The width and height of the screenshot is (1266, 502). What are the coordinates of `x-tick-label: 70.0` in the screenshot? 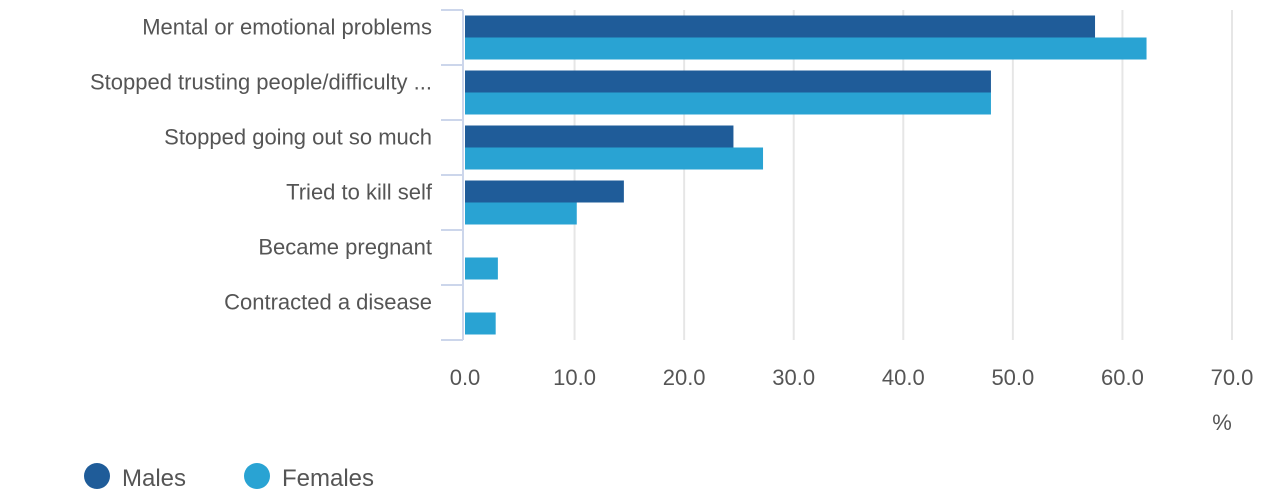 It's located at (1232, 377).